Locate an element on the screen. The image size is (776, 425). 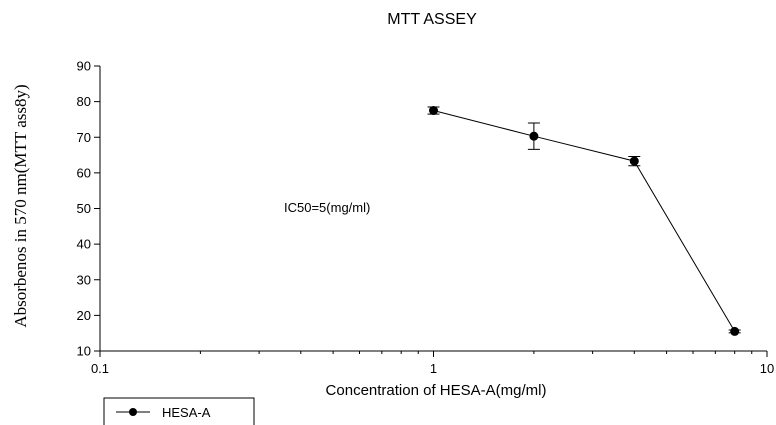
y-axis-ticks: 10 20 30 40 50 60 70 80 90 is located at coordinates (88, 209).